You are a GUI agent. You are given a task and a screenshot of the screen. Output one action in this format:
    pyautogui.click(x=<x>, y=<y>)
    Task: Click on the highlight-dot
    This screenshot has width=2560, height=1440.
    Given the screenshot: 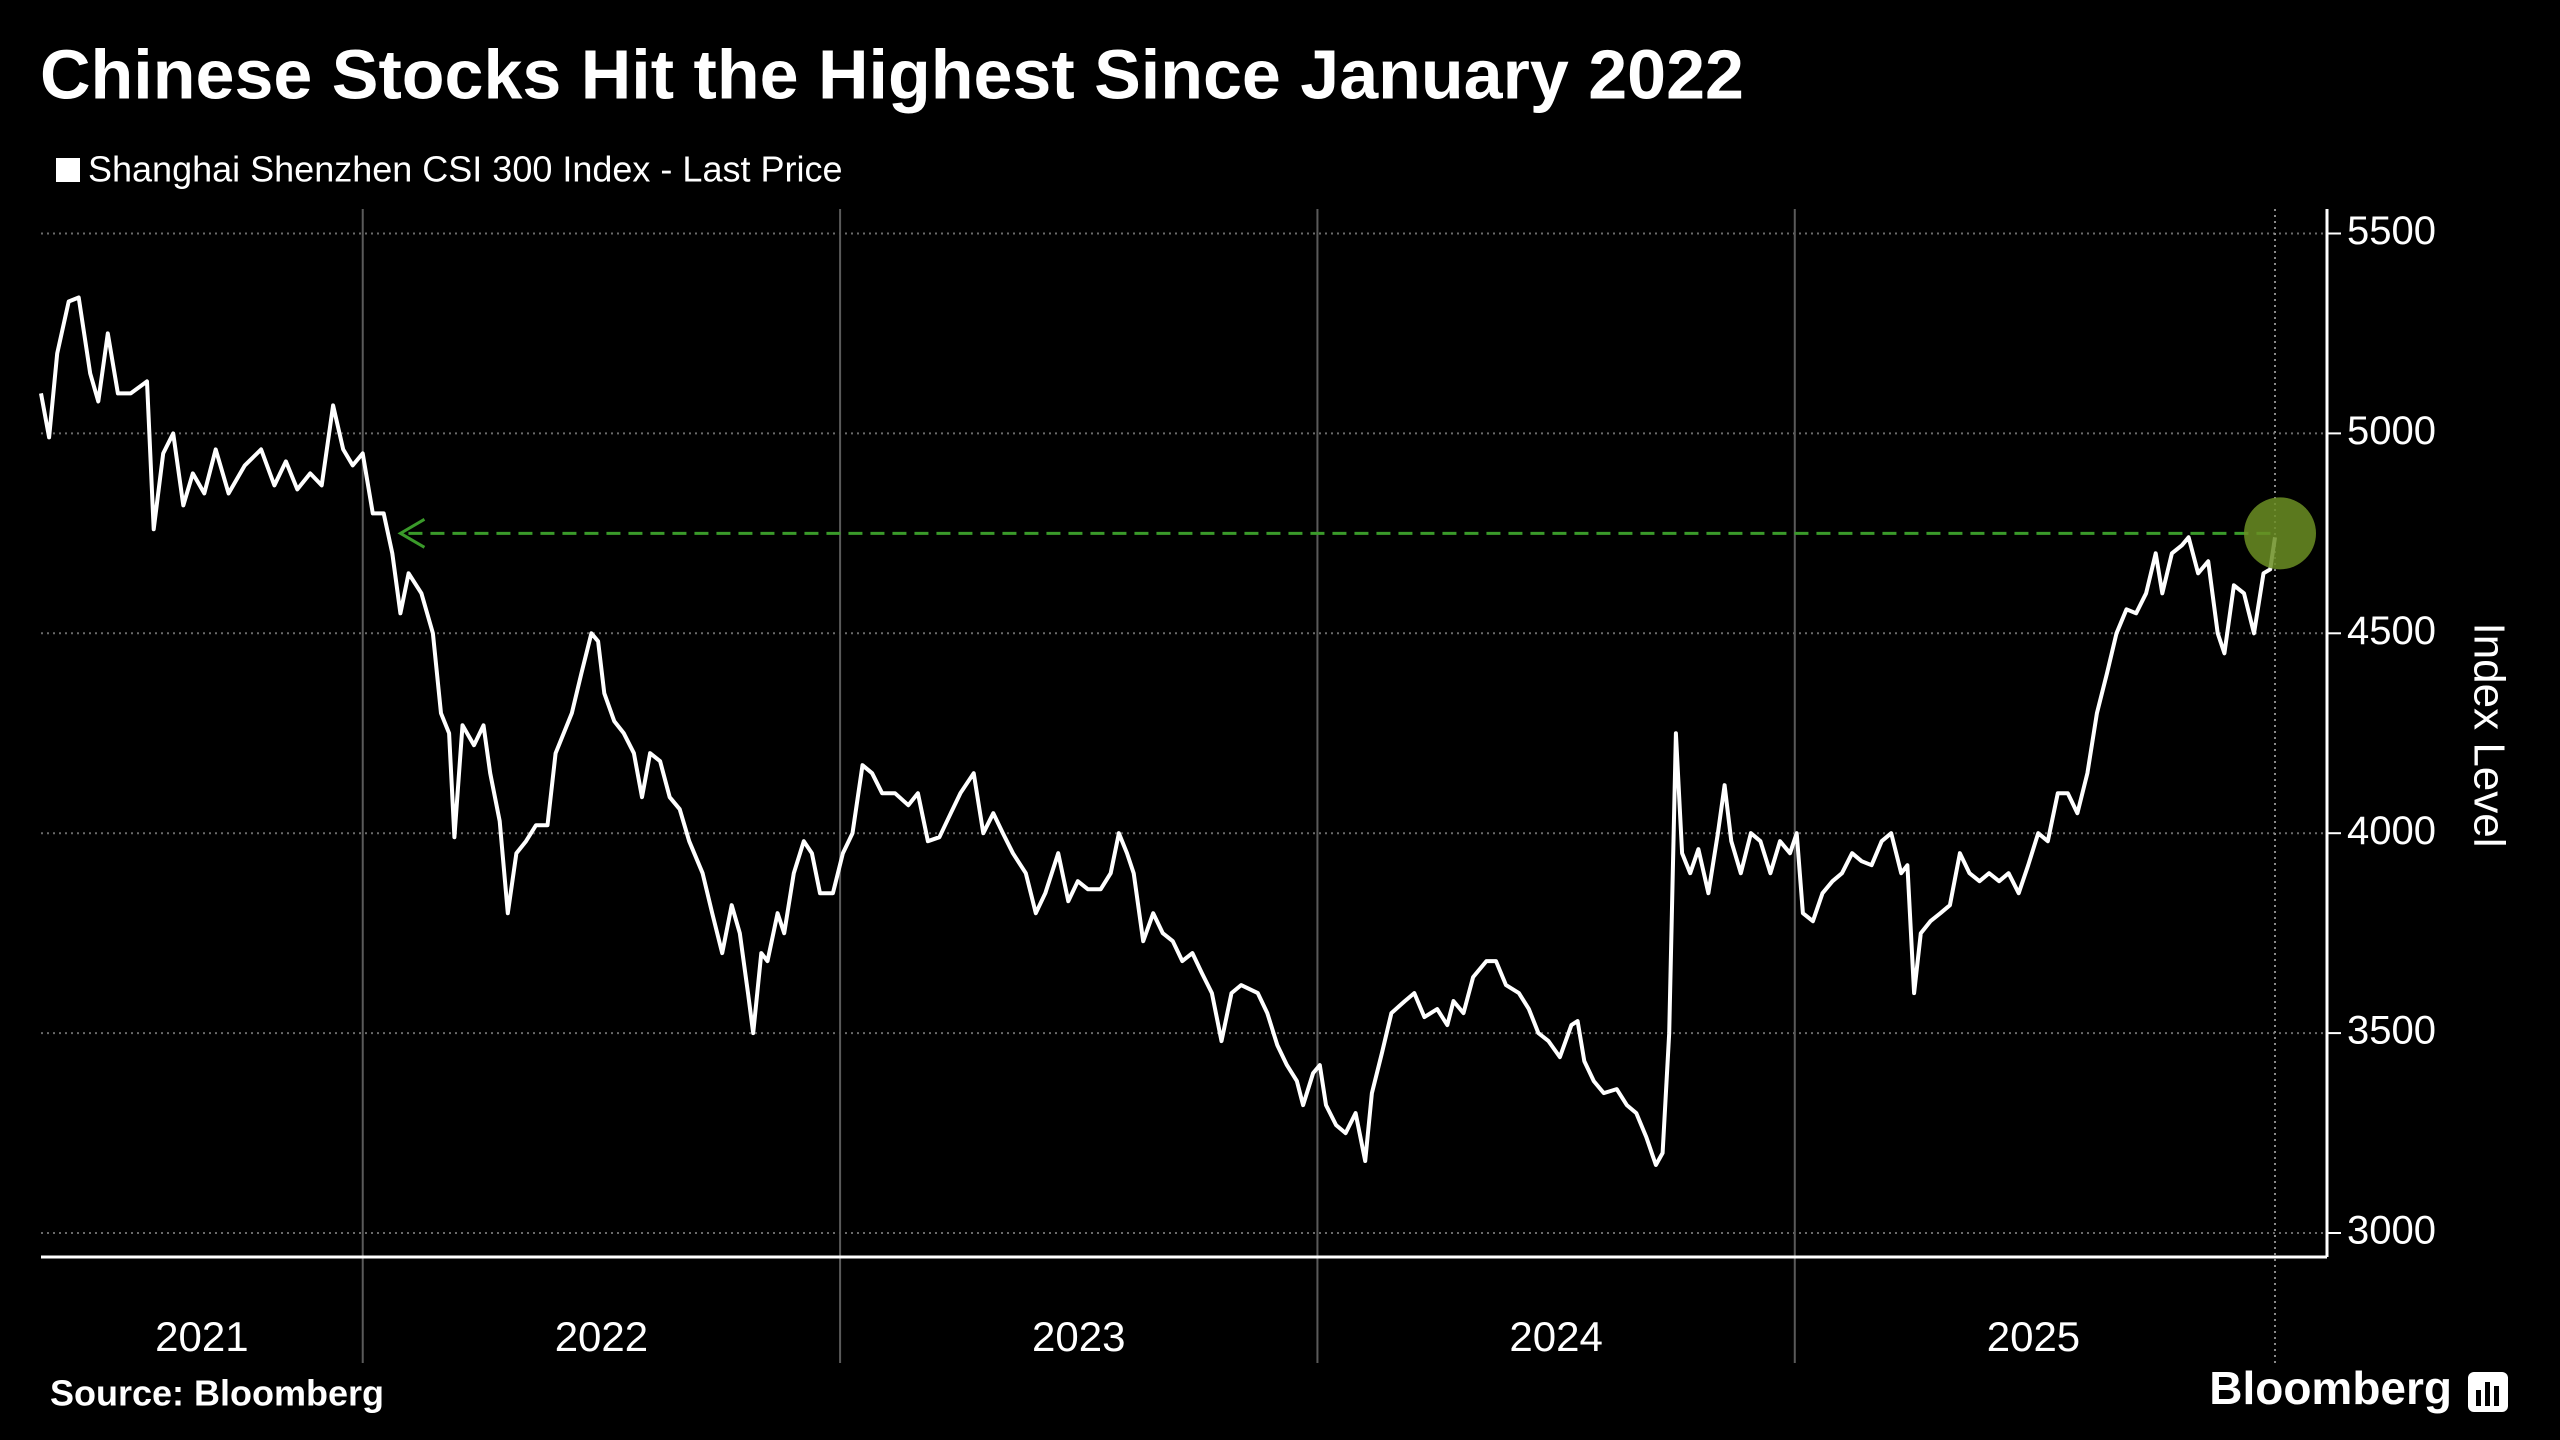 What is the action you would take?
    pyautogui.click(x=2280, y=533)
    